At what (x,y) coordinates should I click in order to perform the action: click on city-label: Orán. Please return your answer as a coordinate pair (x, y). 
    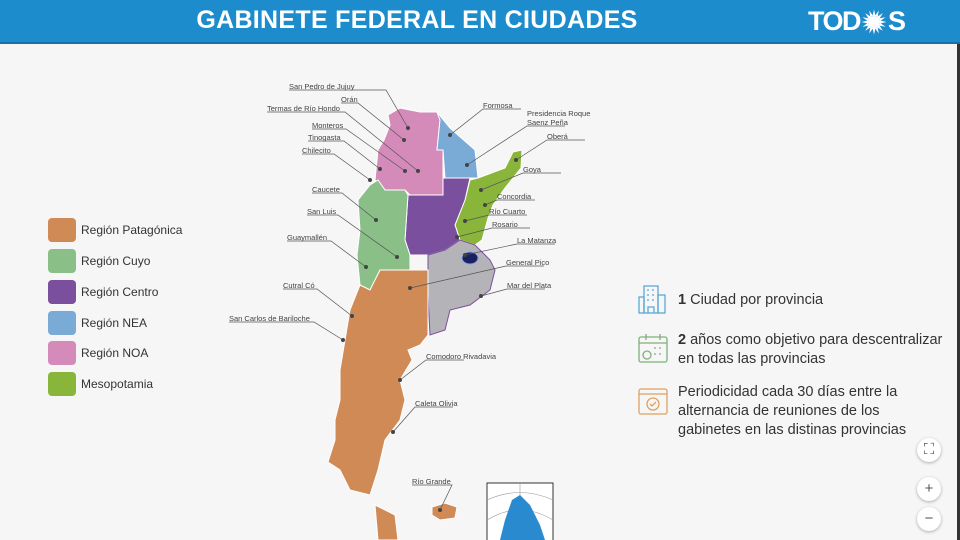
    Looking at the image, I should click on (349, 99).